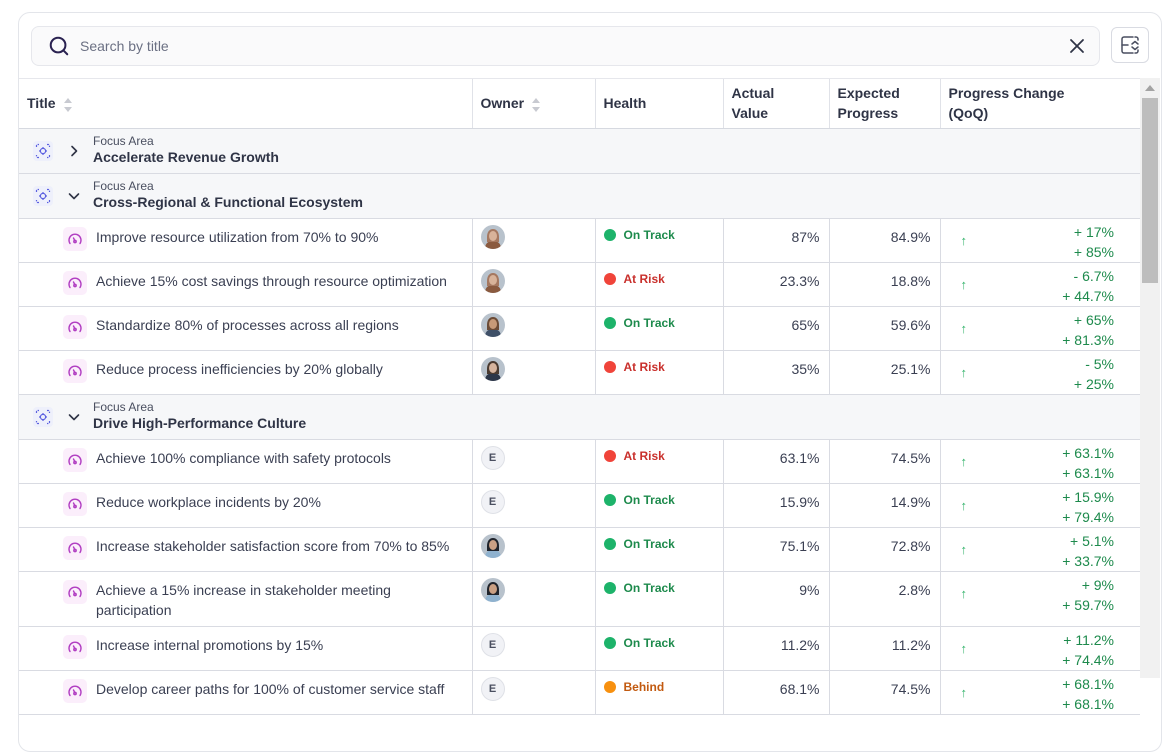 The image size is (1172, 752). What do you see at coordinates (885, 284) in the screenshot?
I see `expected-progress-cell: 18.8%` at bounding box center [885, 284].